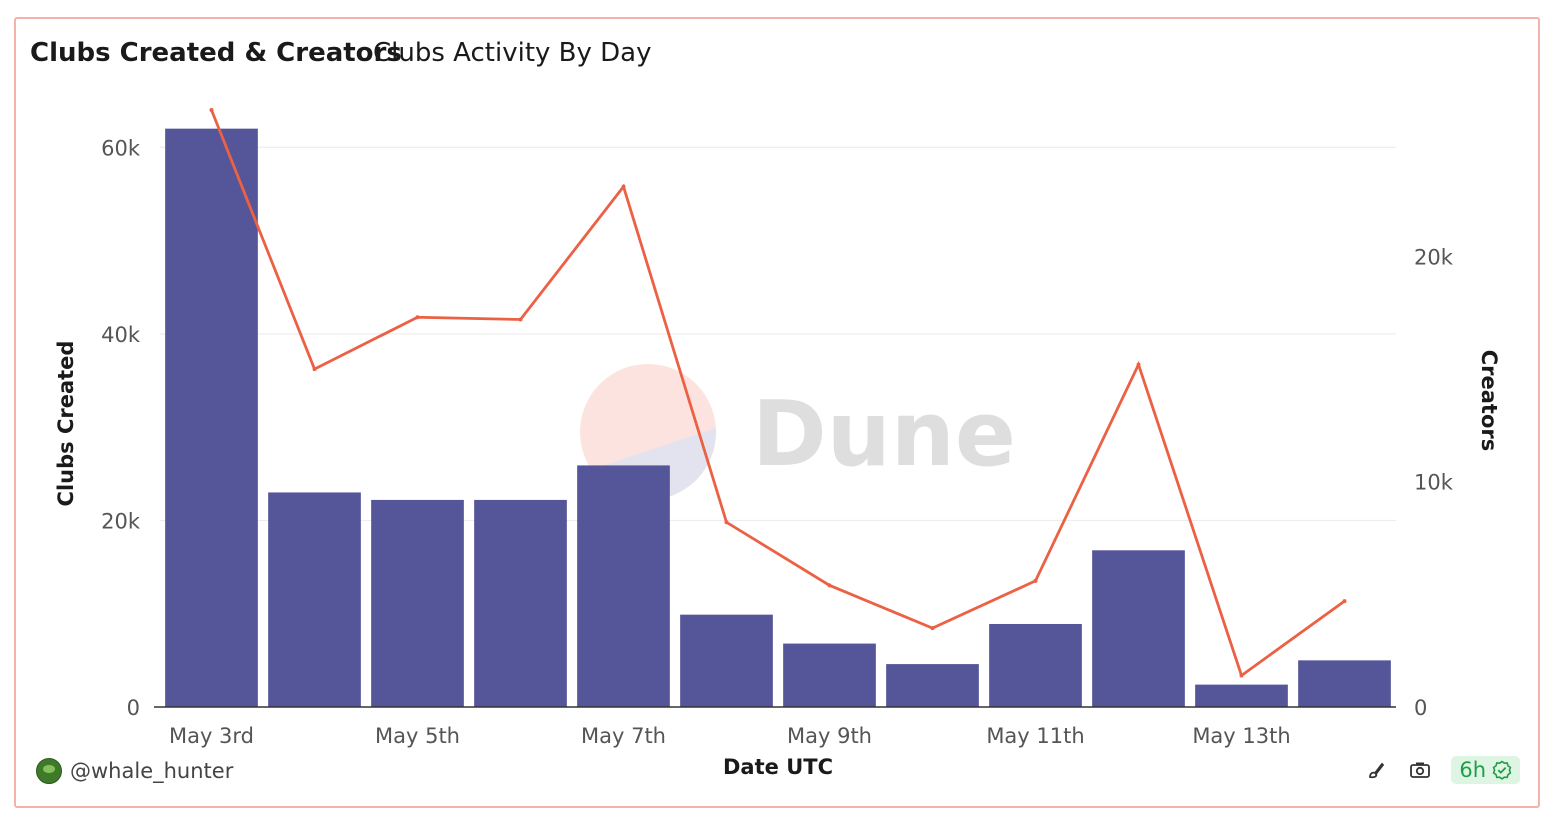  Describe the element at coordinates (211, 736) in the screenshot. I see `x-tick-label: May 3rd` at that location.